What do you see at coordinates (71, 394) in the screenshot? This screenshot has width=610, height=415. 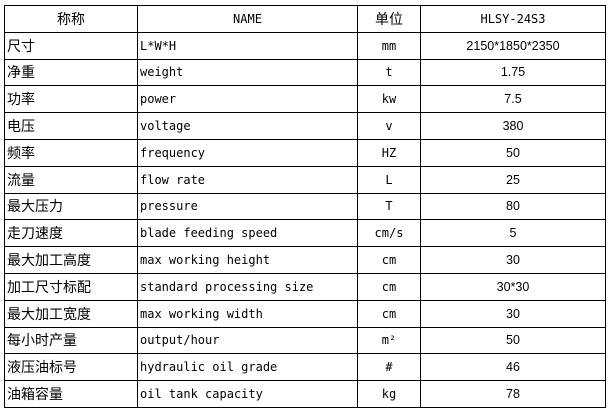 I see `row-name-cn: 油箱容量` at bounding box center [71, 394].